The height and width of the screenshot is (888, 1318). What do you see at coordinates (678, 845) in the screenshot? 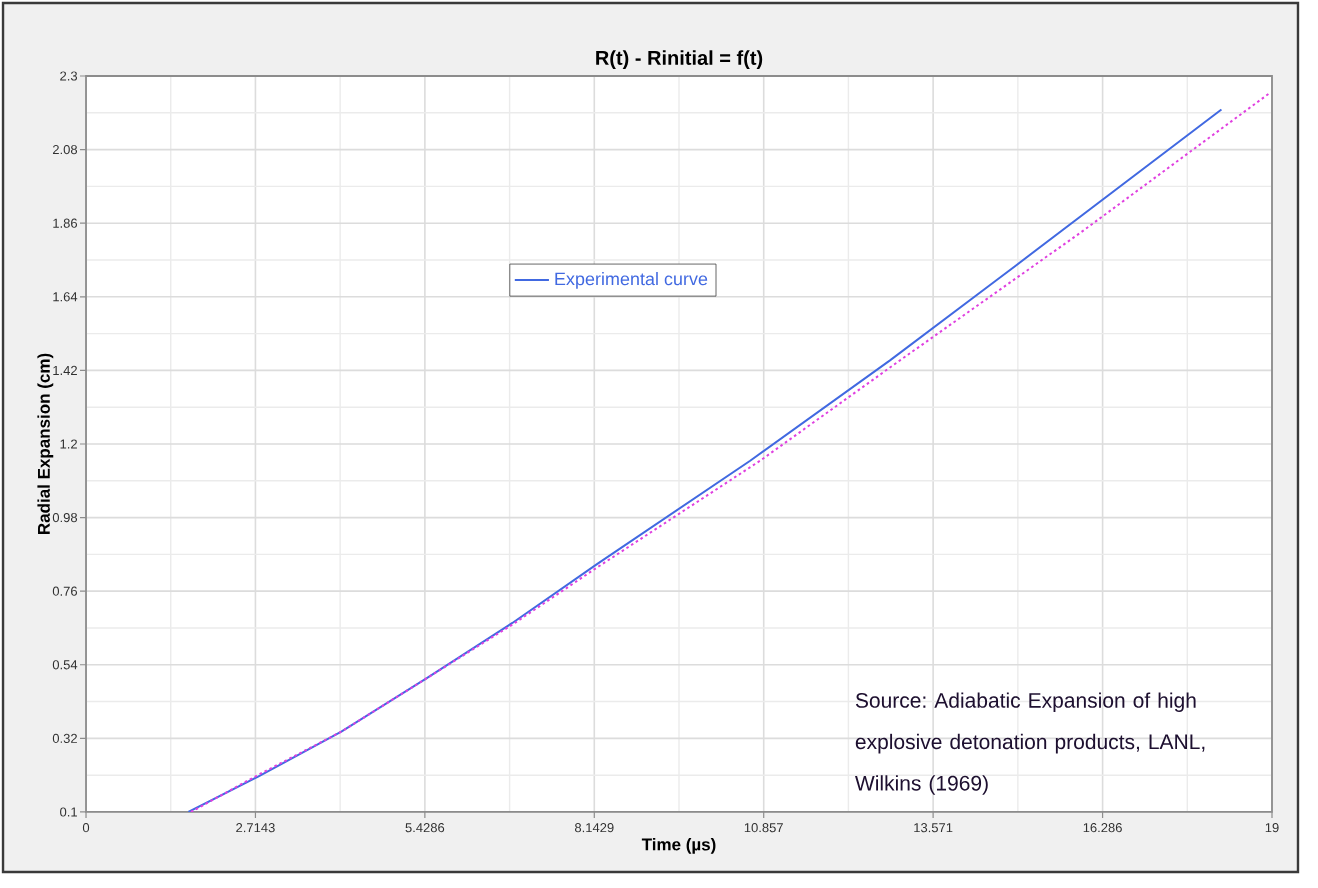
I see `x-axis-title: Time (µs)` at bounding box center [678, 845].